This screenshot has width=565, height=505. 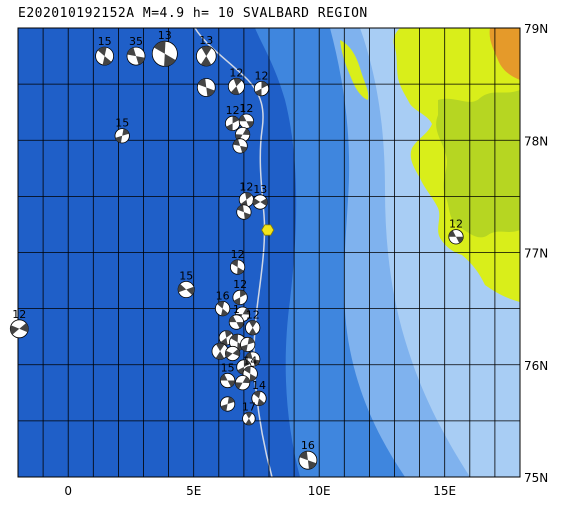 I want to click on svalbard-highlands, so click(x=478, y=164).